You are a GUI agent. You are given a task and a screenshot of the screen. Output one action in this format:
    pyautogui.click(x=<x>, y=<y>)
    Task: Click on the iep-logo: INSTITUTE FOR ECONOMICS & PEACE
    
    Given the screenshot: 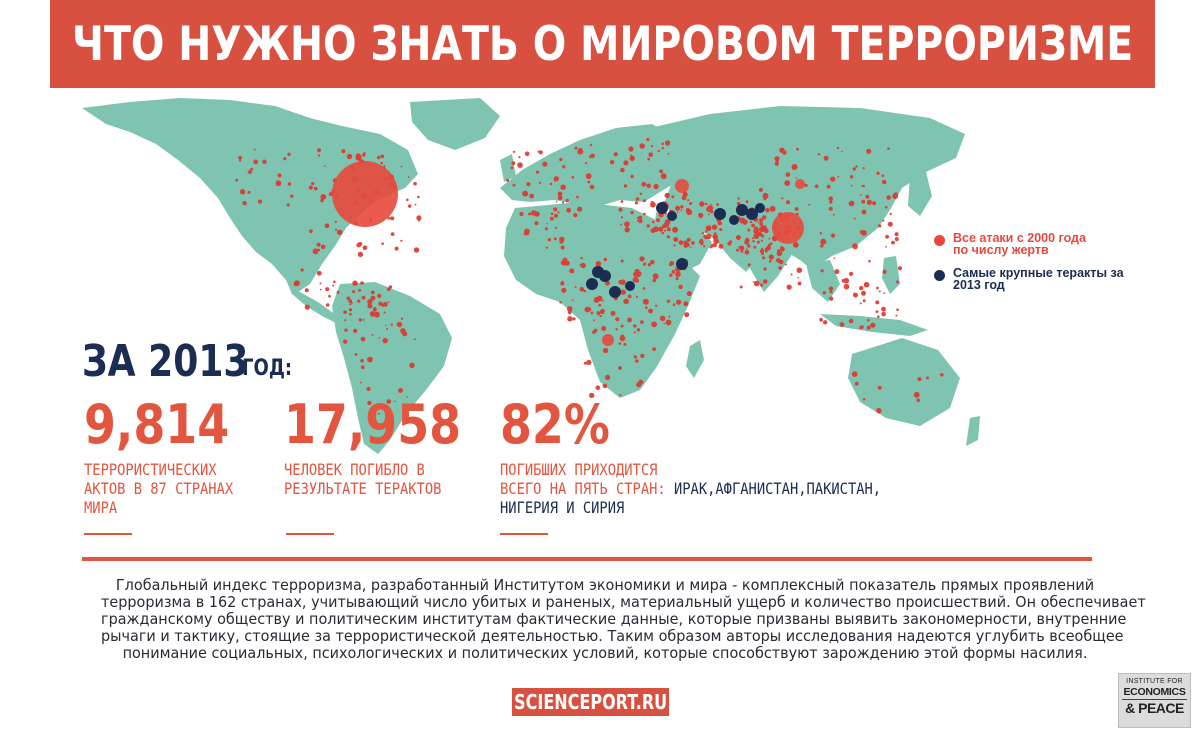 What is the action you would take?
    pyautogui.click(x=1154, y=700)
    